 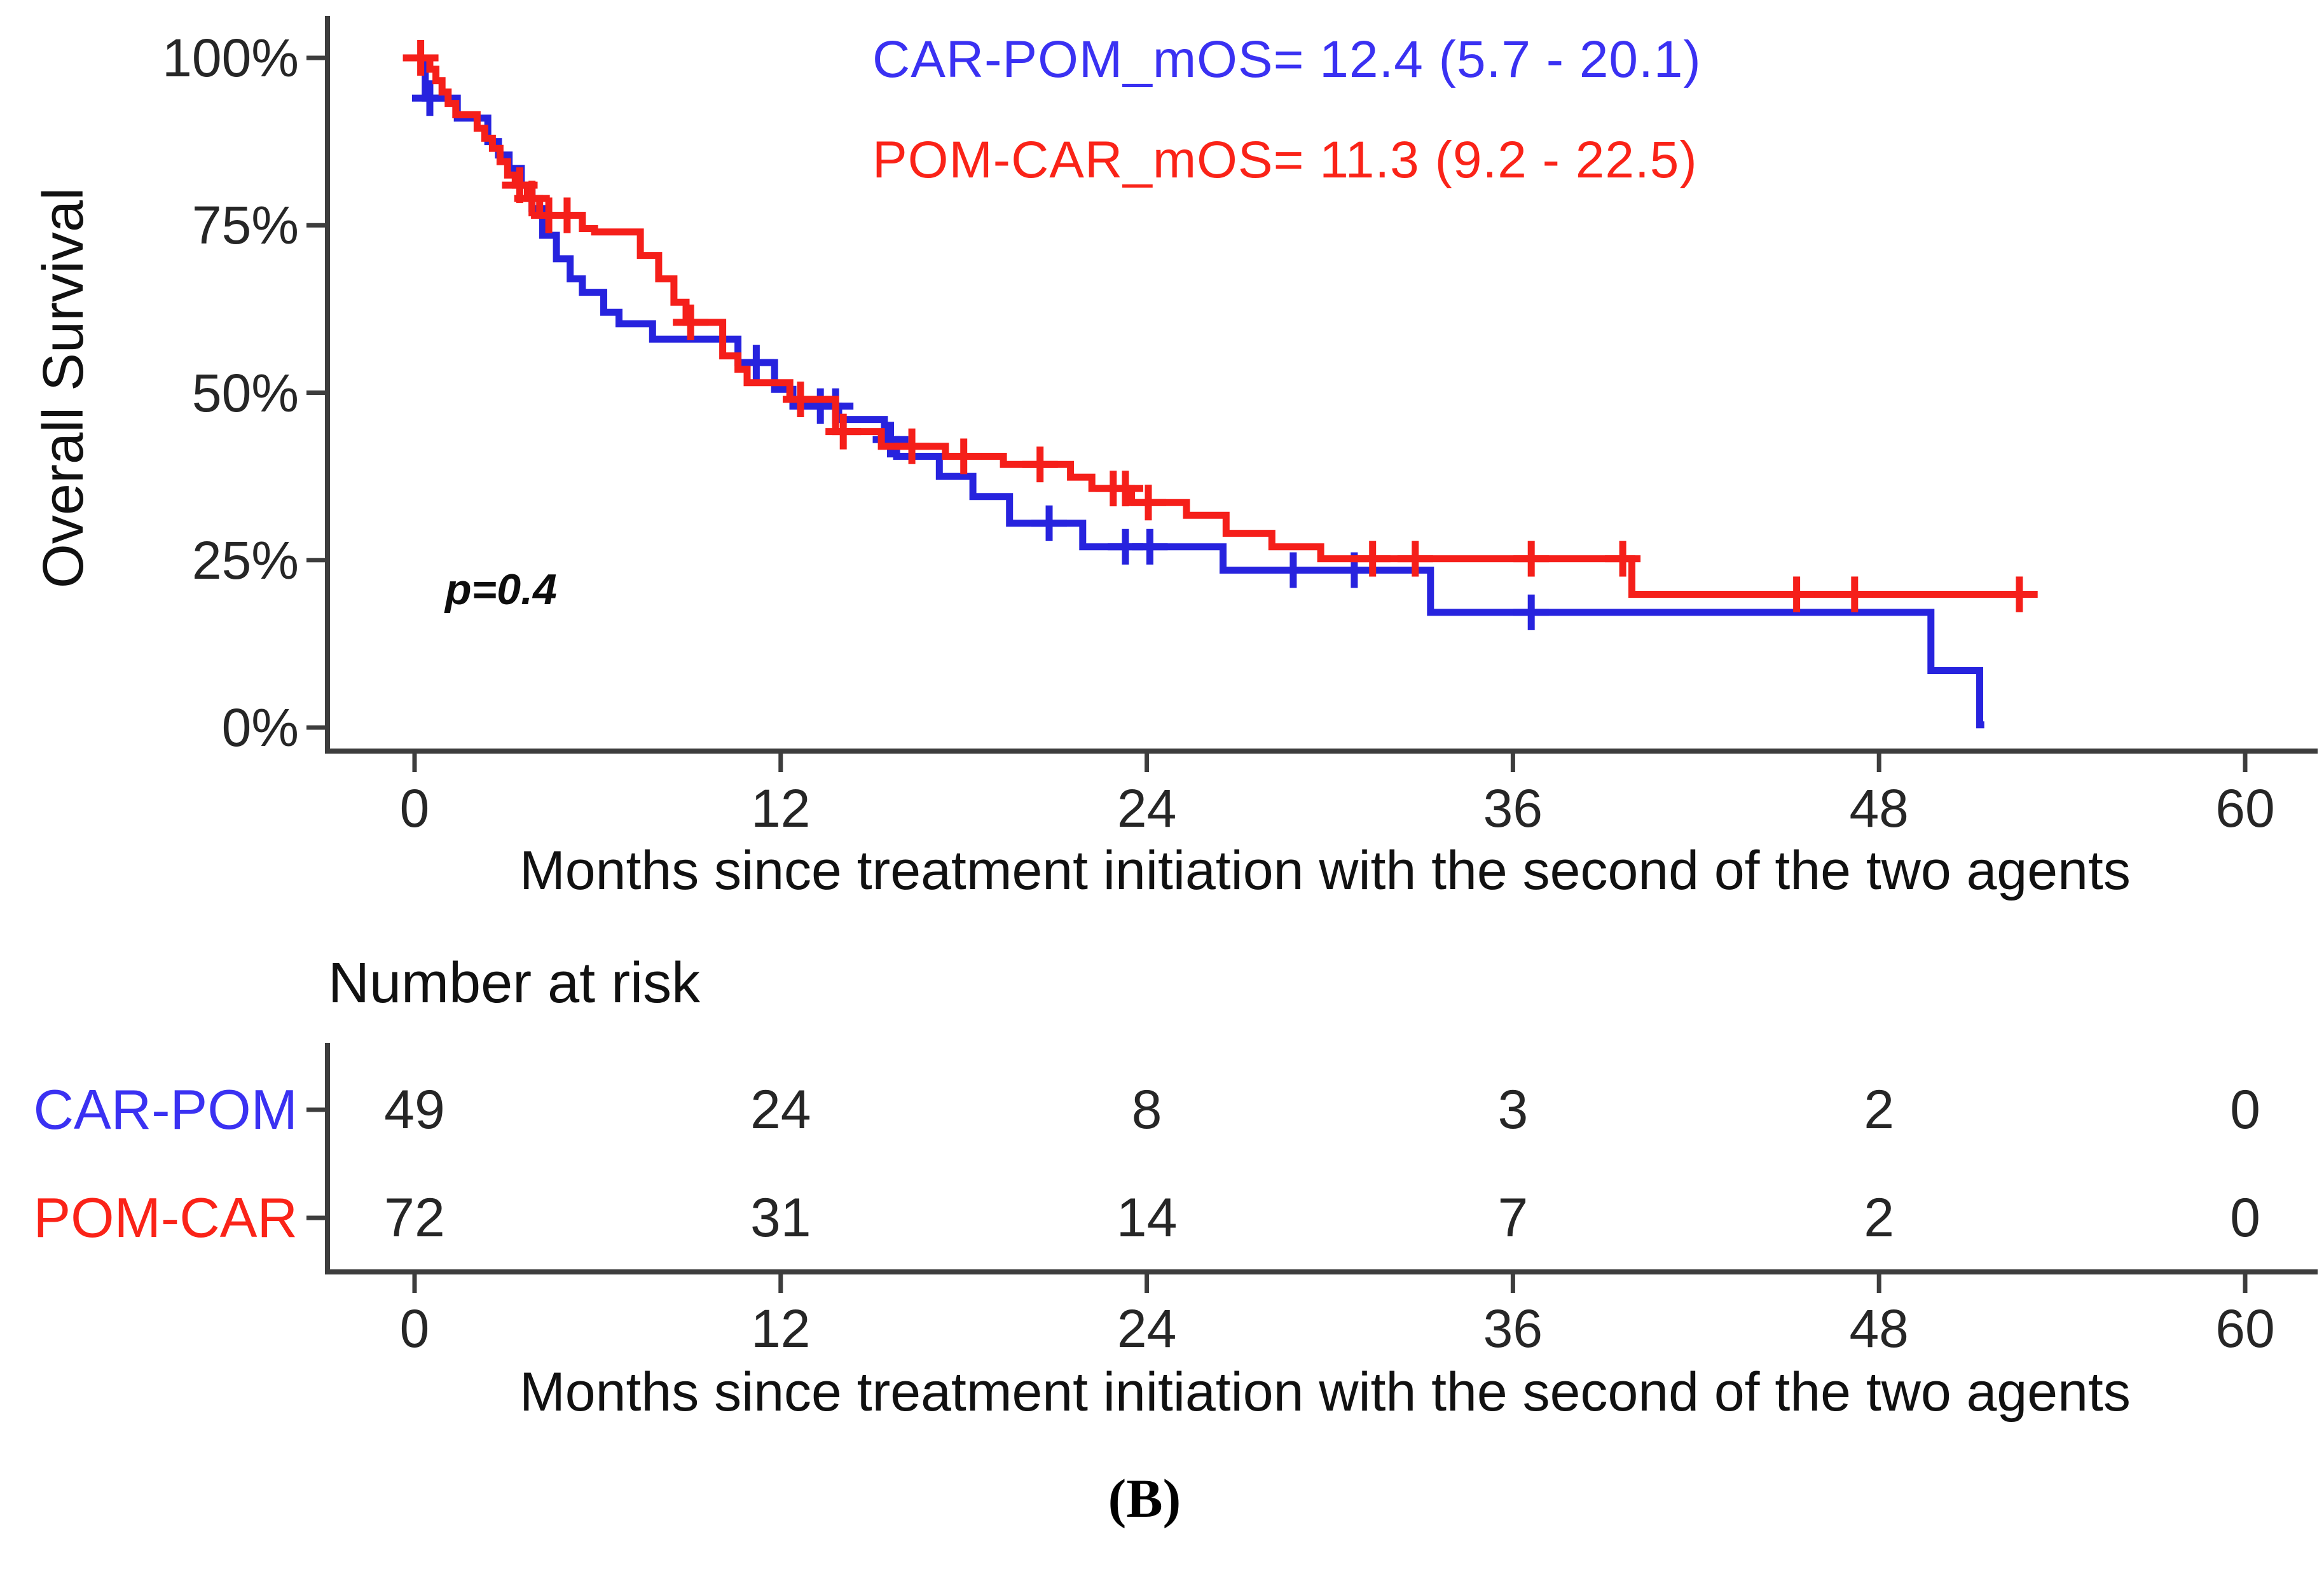 What do you see at coordinates (1513, 1109) in the screenshot?
I see `risk-count: 3` at bounding box center [1513, 1109].